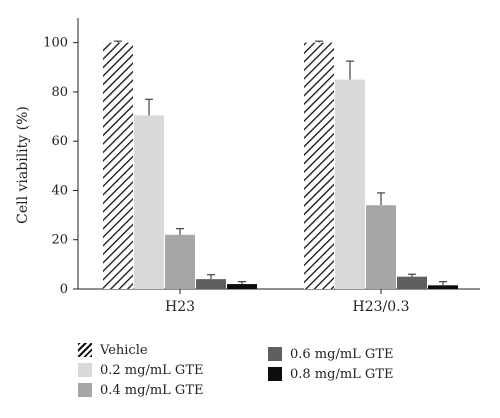  I want to click on y-tick-label: 80, so click(59, 92).